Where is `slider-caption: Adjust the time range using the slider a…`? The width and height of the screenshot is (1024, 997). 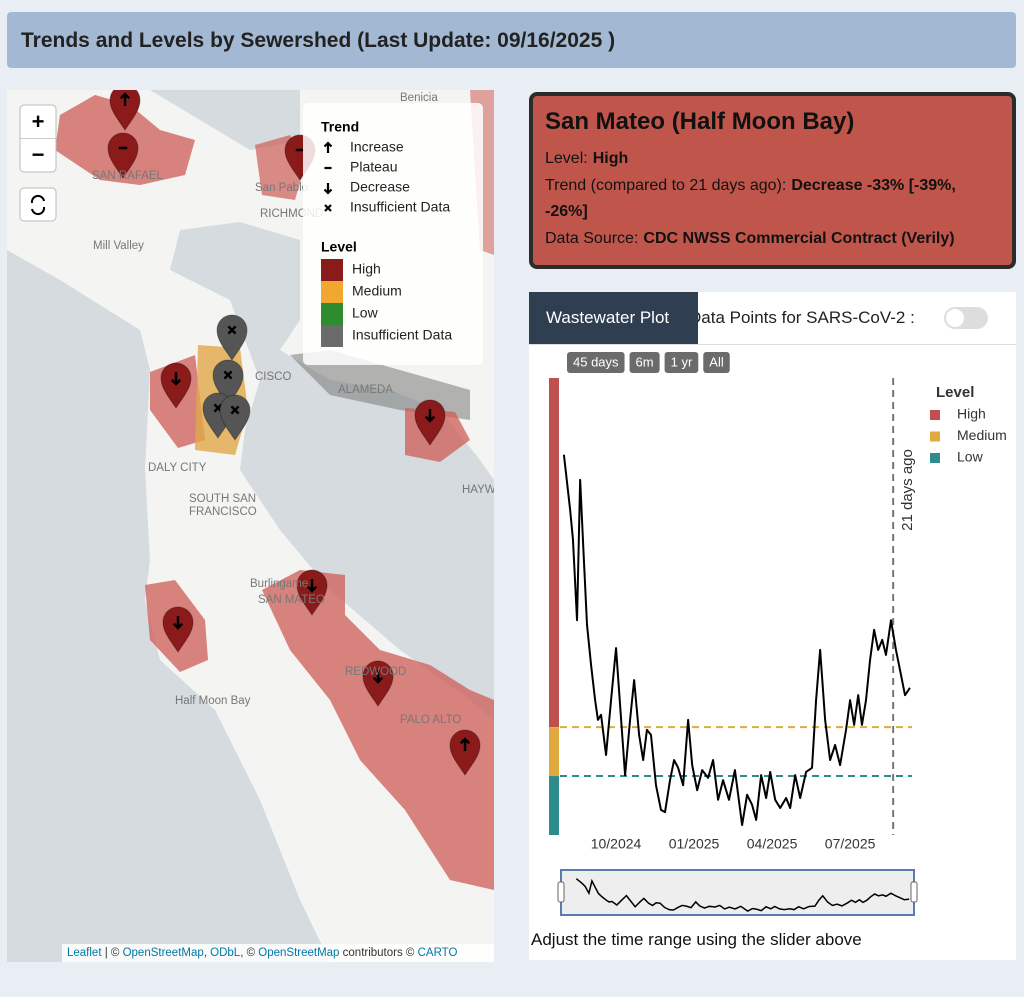 slider-caption: Adjust the time range using the slider a… is located at coordinates (696, 939).